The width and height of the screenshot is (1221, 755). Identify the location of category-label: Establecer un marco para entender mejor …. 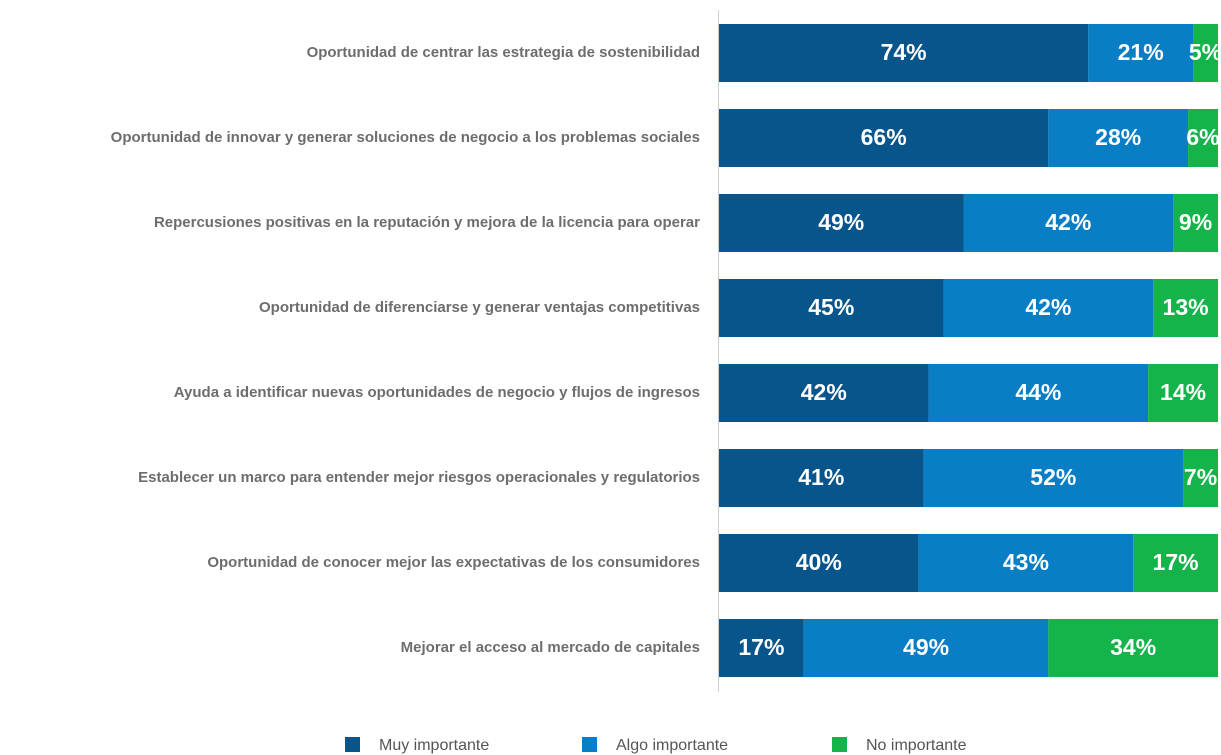
(419, 477).